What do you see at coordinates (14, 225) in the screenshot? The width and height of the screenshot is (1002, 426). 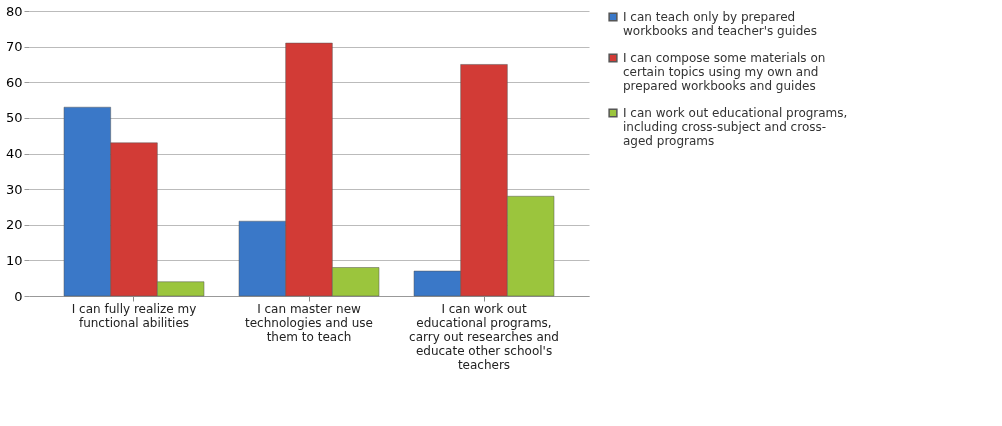 I see `y-tick-label: 20` at bounding box center [14, 225].